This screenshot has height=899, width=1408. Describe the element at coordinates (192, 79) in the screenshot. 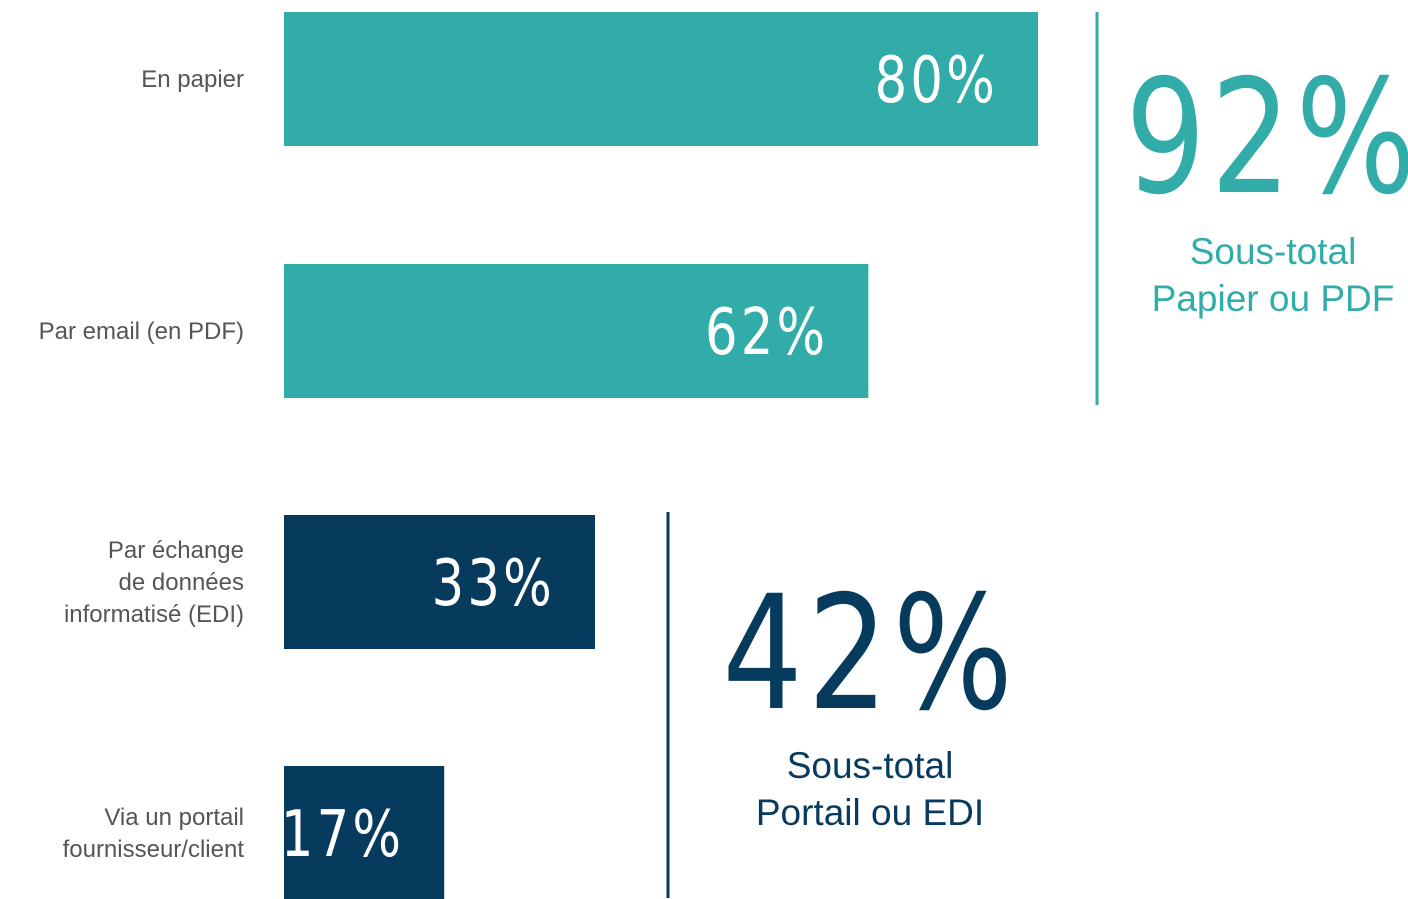

I see `category-label: En papier` at that location.